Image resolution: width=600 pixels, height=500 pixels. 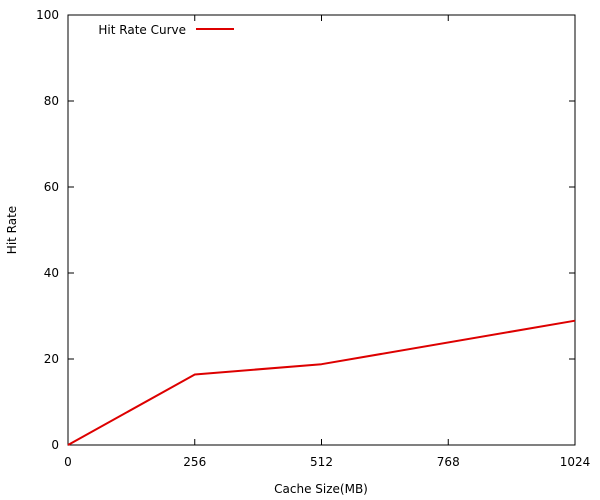 What do you see at coordinates (51, 273) in the screenshot?
I see `y-tick-label: 40` at bounding box center [51, 273].